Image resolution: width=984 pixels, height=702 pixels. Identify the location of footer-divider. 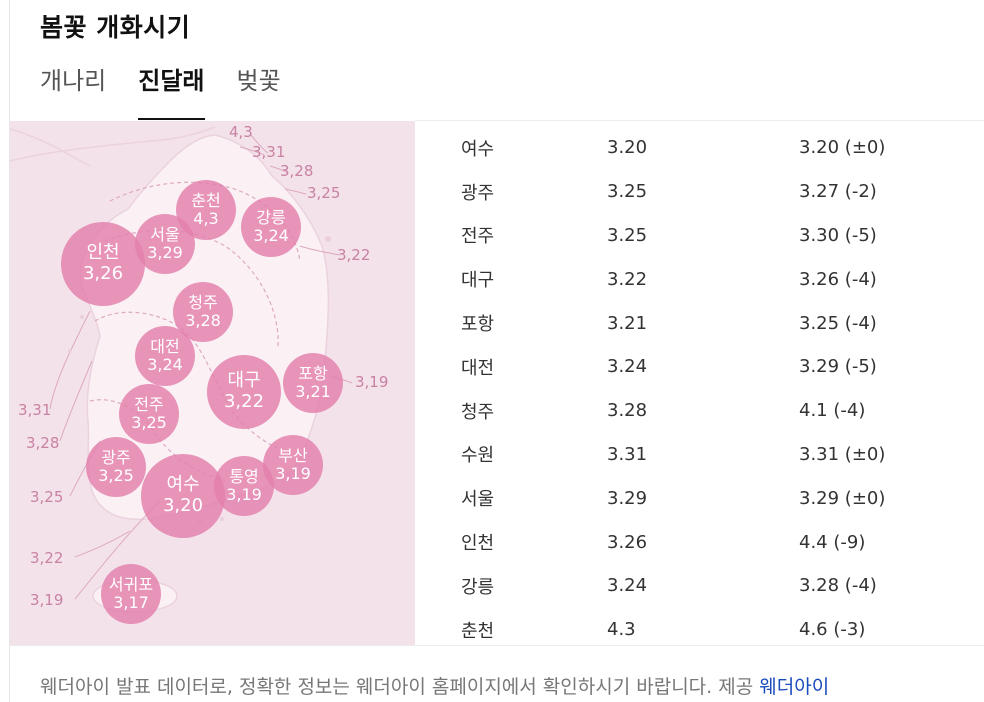
(497, 645).